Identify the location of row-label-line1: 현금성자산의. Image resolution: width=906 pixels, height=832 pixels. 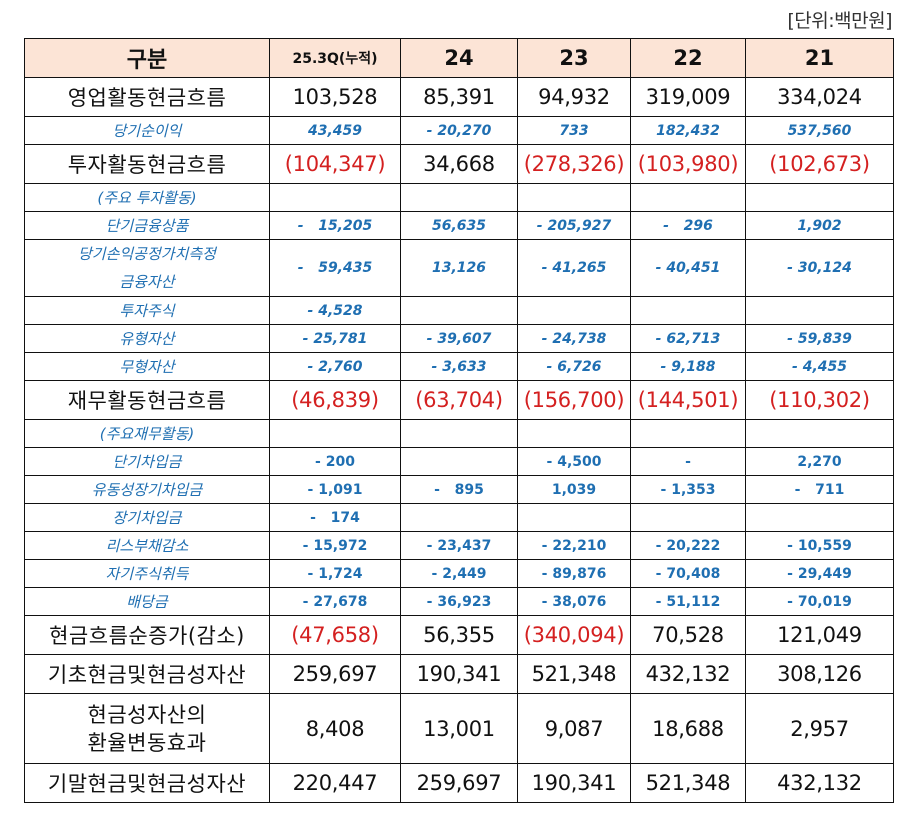
(147, 714).